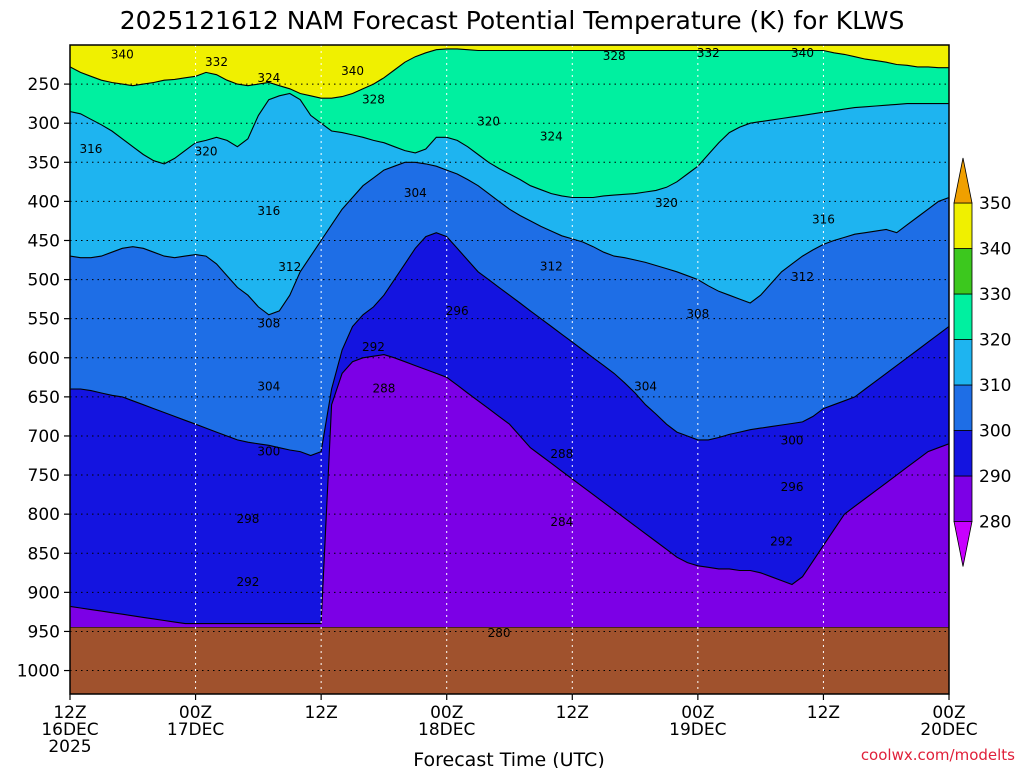  Describe the element at coordinates (697, 730) in the screenshot. I see `x-tick-label: 19DEC` at that location.